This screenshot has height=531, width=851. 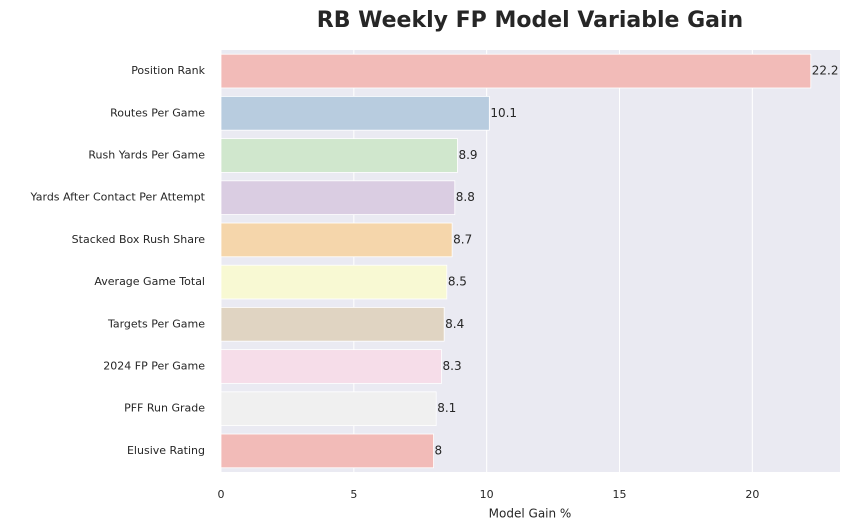 I want to click on value-label: 8, so click(x=439, y=450).